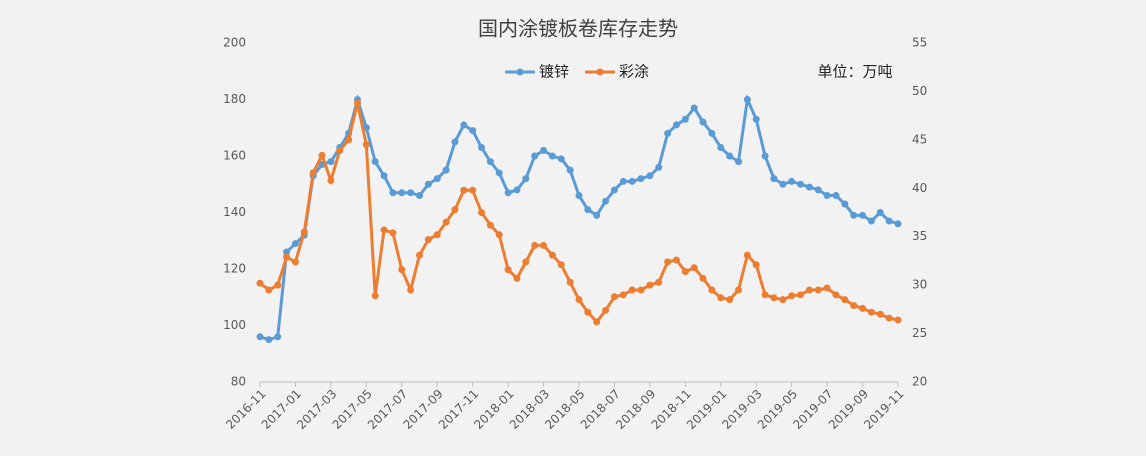 The image size is (1146, 456). What do you see at coordinates (578, 29) in the screenshot?
I see `chart-title: 国内涂镀板卷库存走势` at bounding box center [578, 29].